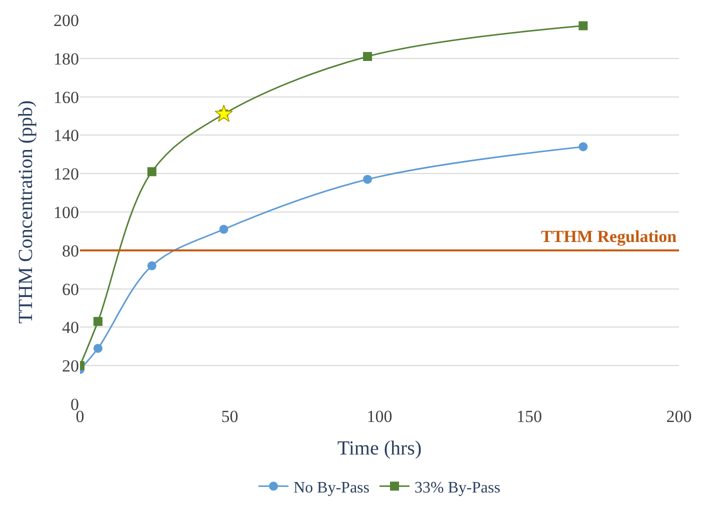 This screenshot has width=704, height=515. Describe the element at coordinates (229, 416) in the screenshot. I see `x-tick-label: 50` at that location.